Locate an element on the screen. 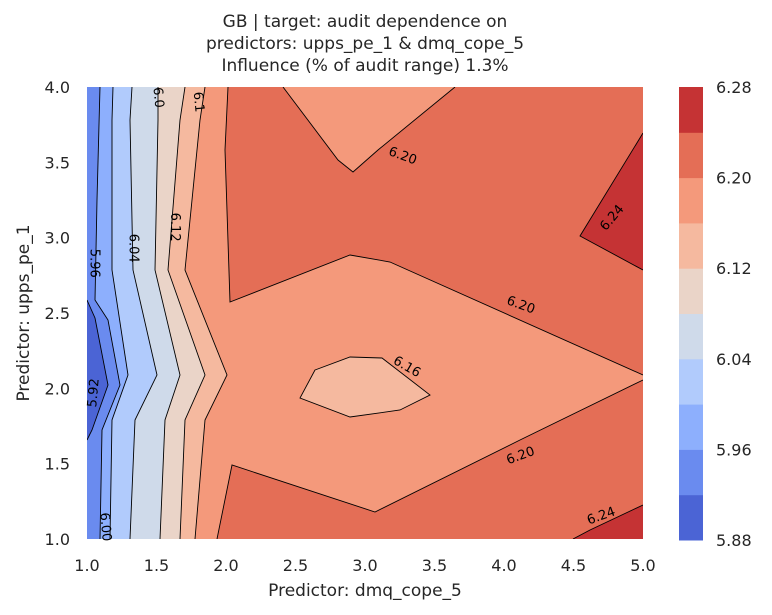 Image resolution: width=772 pixels, height=615 pixels. contour-label: 6.1 is located at coordinates (198, 102).